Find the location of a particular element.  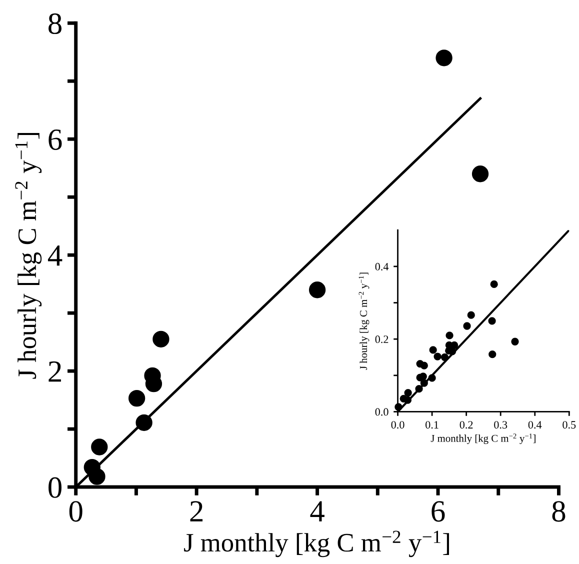

x-tick-label: 0.5 is located at coordinates (569, 425).